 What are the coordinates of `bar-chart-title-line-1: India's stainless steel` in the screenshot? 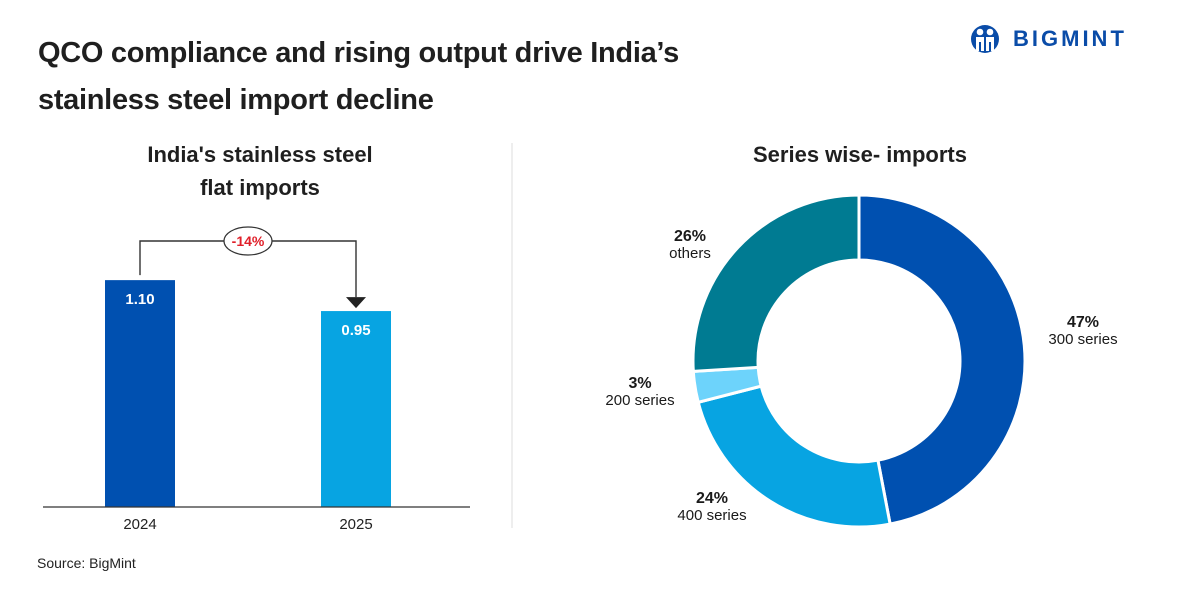 It's located at (260, 154).